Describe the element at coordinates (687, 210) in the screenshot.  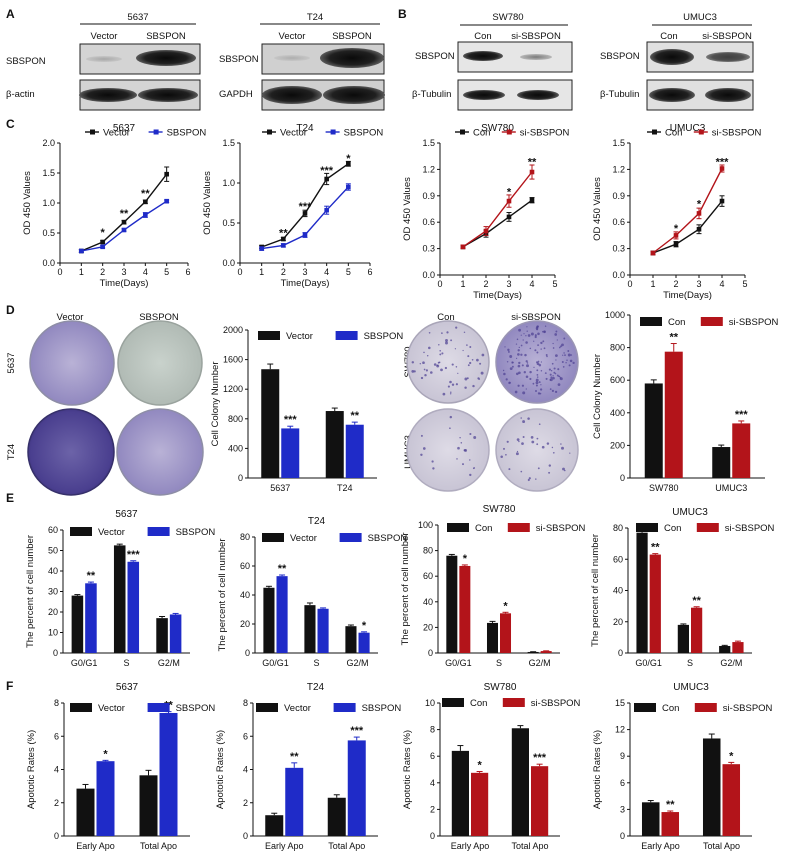
I see `series-si-sbspon` at that location.